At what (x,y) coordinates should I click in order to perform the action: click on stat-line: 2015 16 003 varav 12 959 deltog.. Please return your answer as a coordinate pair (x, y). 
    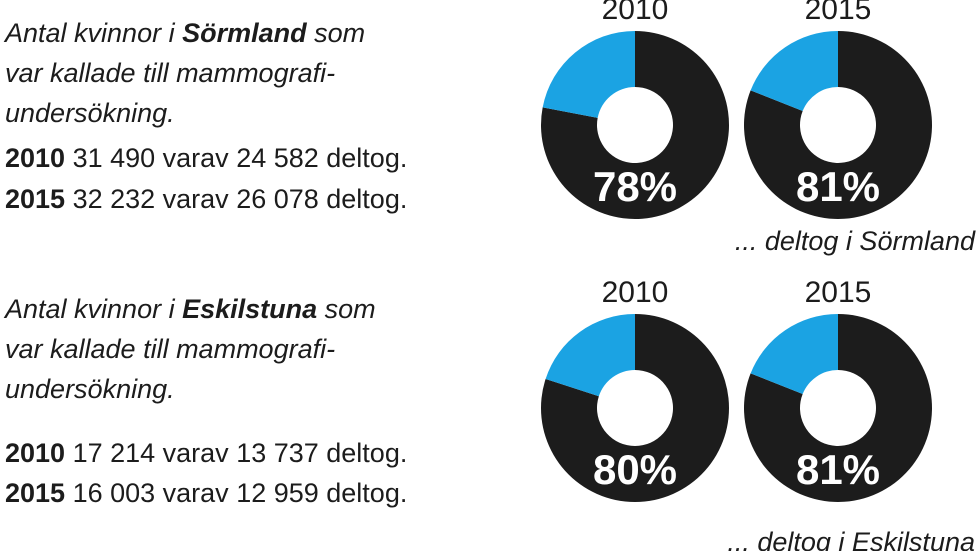
    Looking at the image, I should click on (206, 493).